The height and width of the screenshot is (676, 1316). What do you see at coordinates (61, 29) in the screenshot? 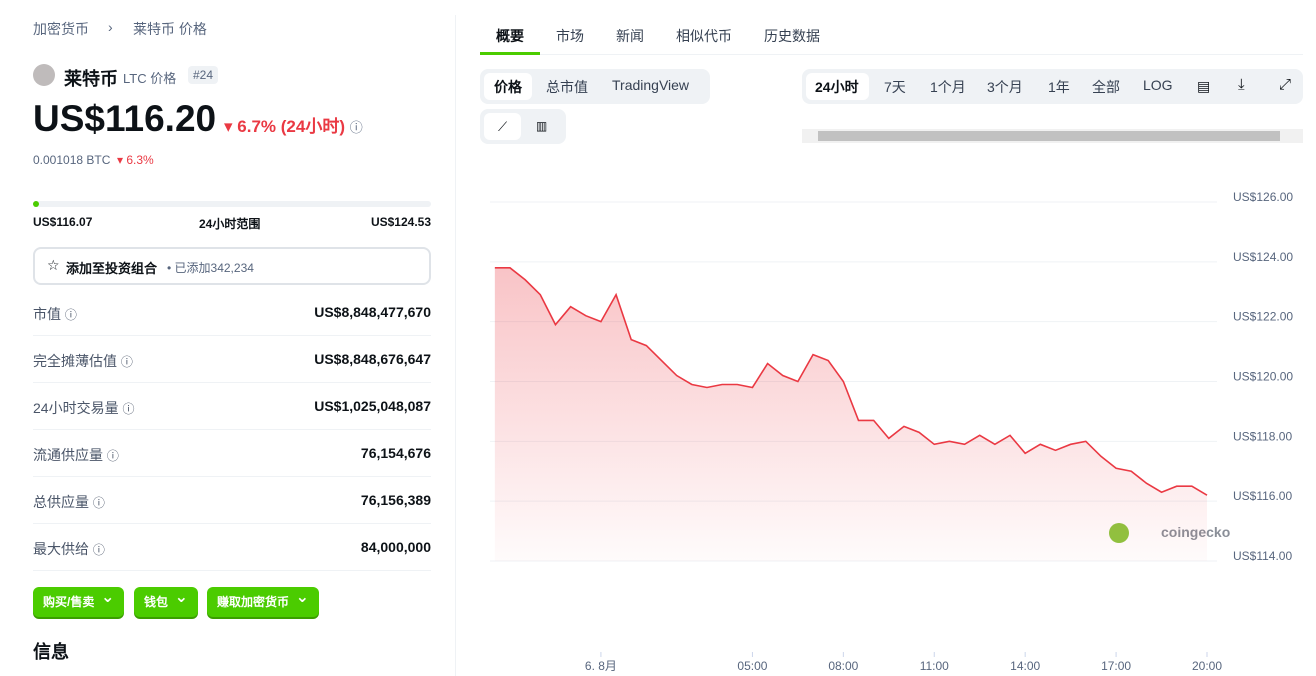
I see `breadcrumb: 加密货币` at bounding box center [61, 29].